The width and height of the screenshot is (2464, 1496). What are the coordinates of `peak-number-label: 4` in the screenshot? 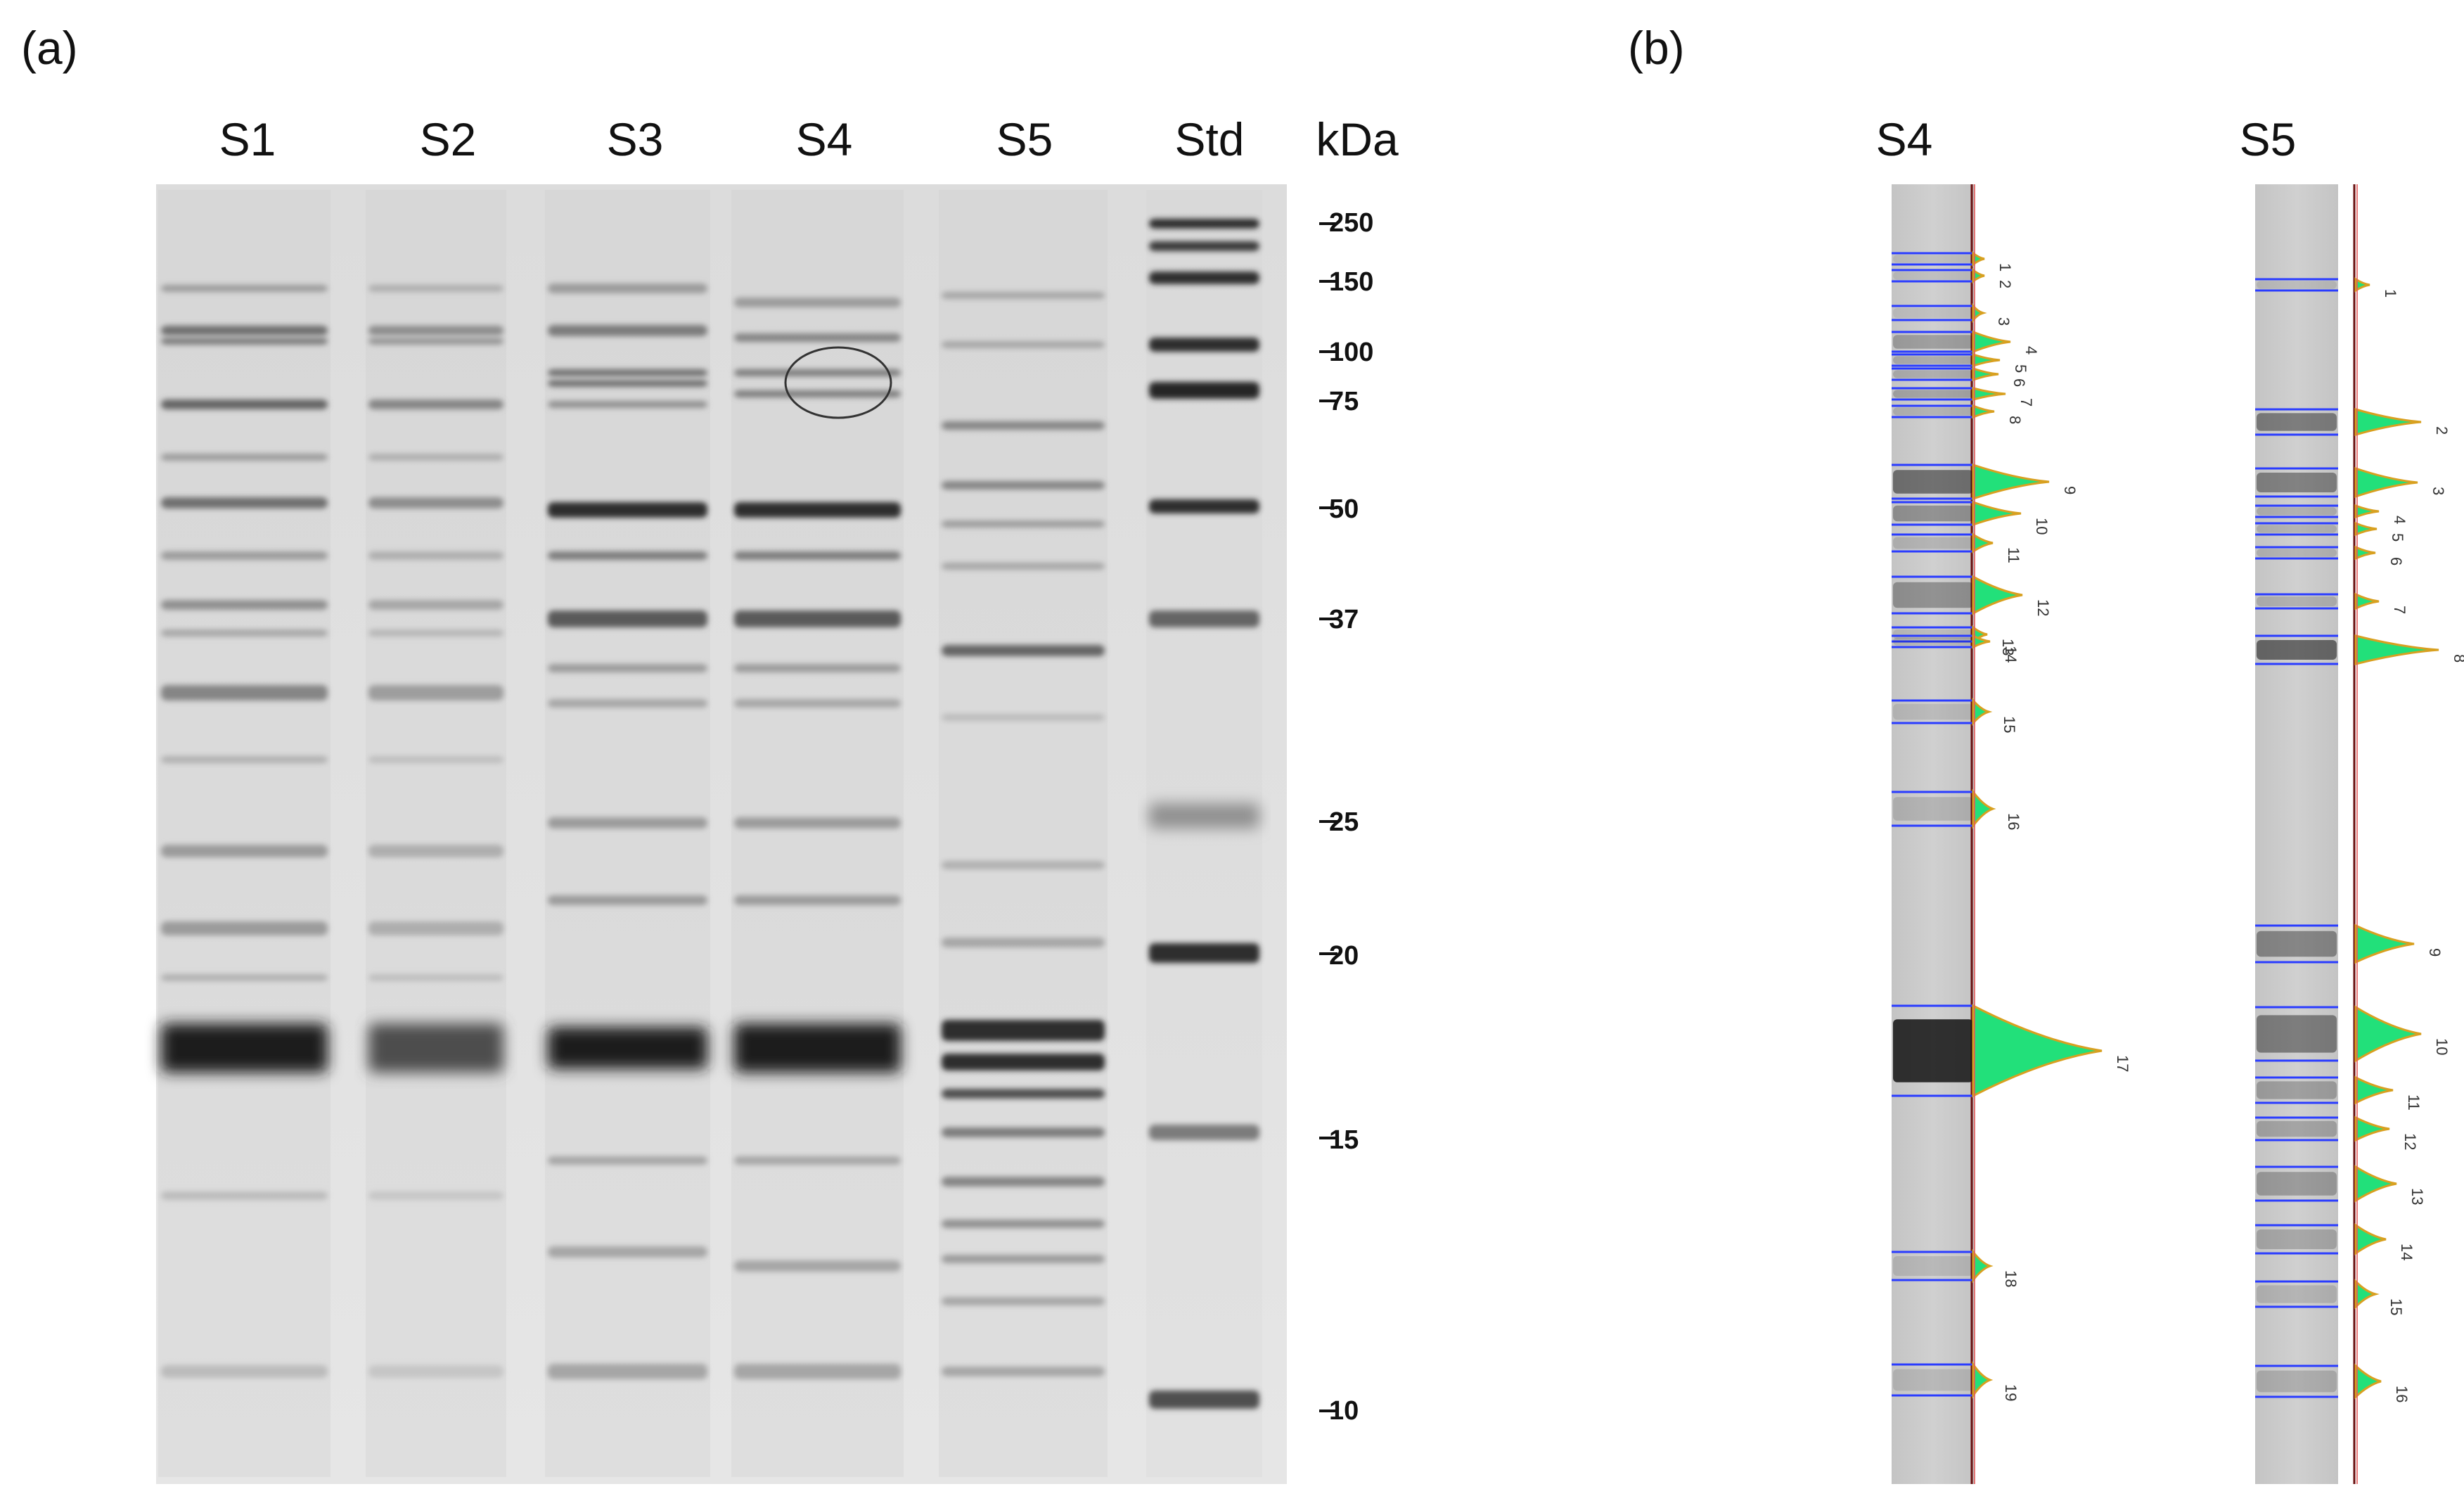 It's located at (2031, 350).